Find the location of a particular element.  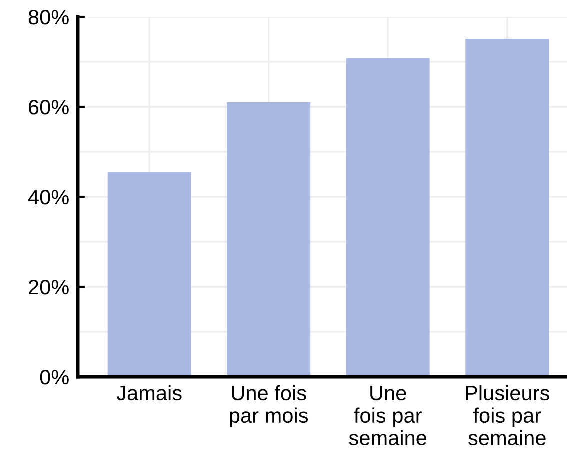

y-tick-label: 0% is located at coordinates (54, 377).